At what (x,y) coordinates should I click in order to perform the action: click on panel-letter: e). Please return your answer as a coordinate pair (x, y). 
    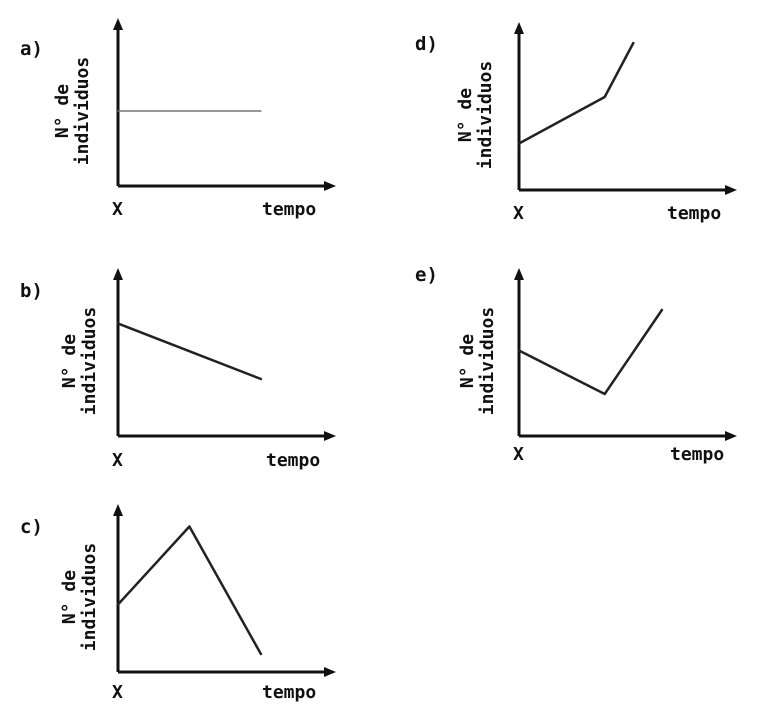
    Looking at the image, I should click on (426, 275).